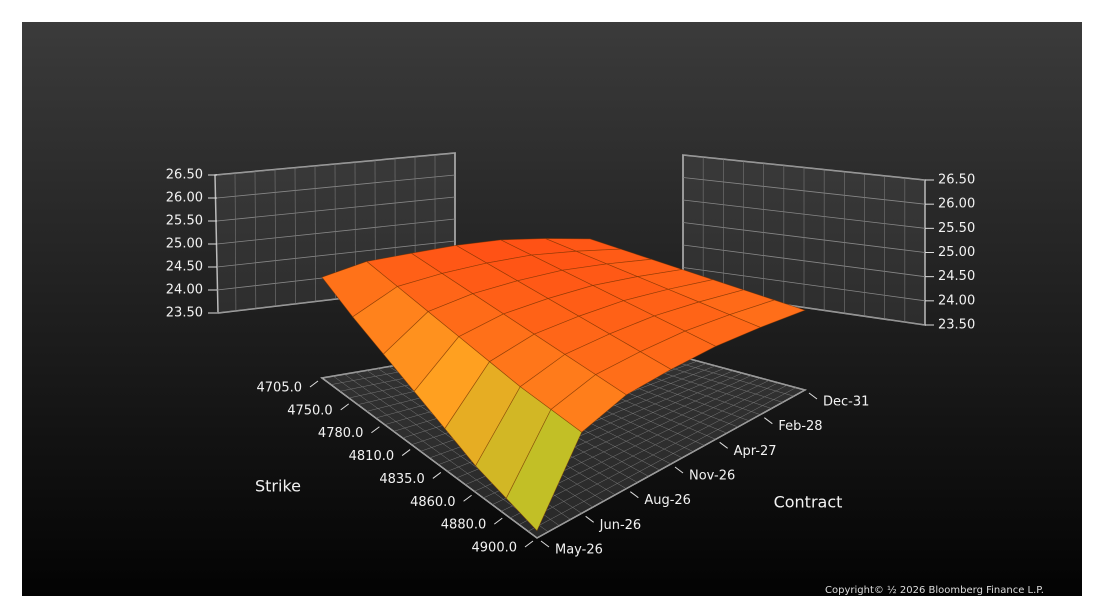 The image size is (1104, 614). What do you see at coordinates (667, 500) in the screenshot?
I see `y-tick-label: Aug-26` at bounding box center [667, 500].